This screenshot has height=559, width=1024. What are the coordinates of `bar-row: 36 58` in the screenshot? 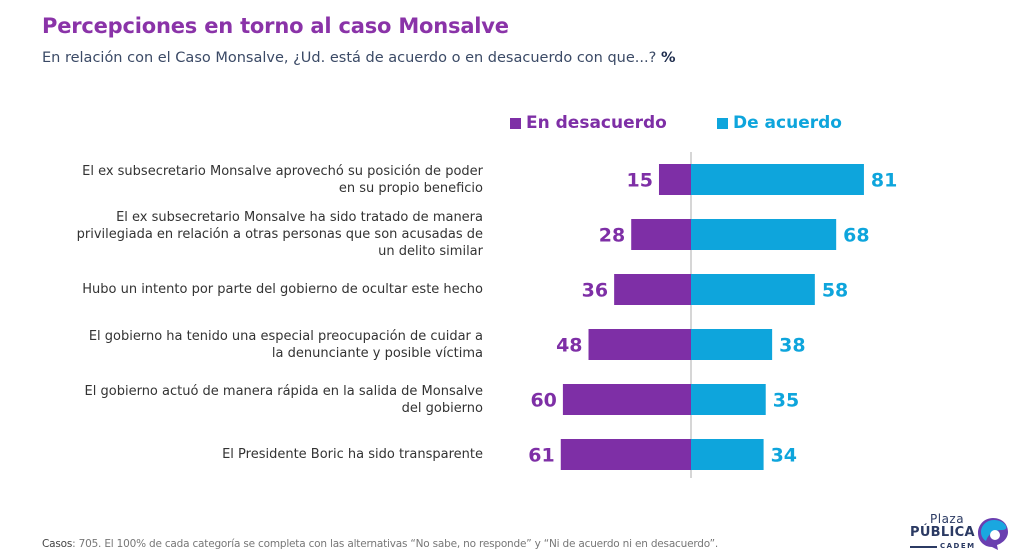 It's located at (715, 289).